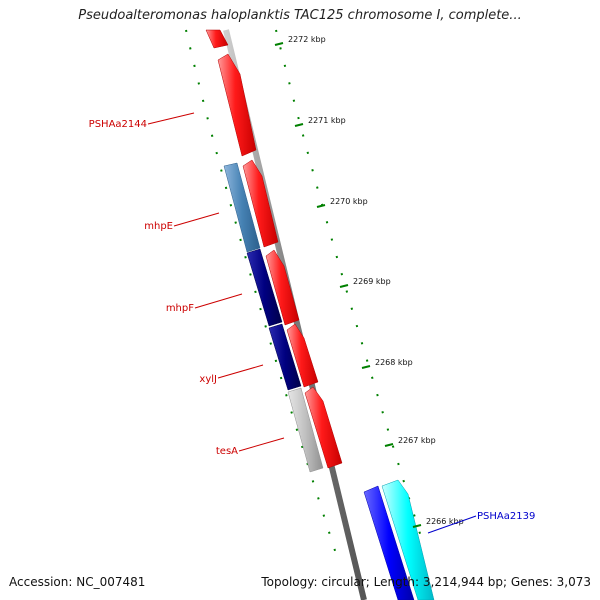 This screenshot has height=600, width=600. I want to click on tick-label: 2269 kbp, so click(372, 281).